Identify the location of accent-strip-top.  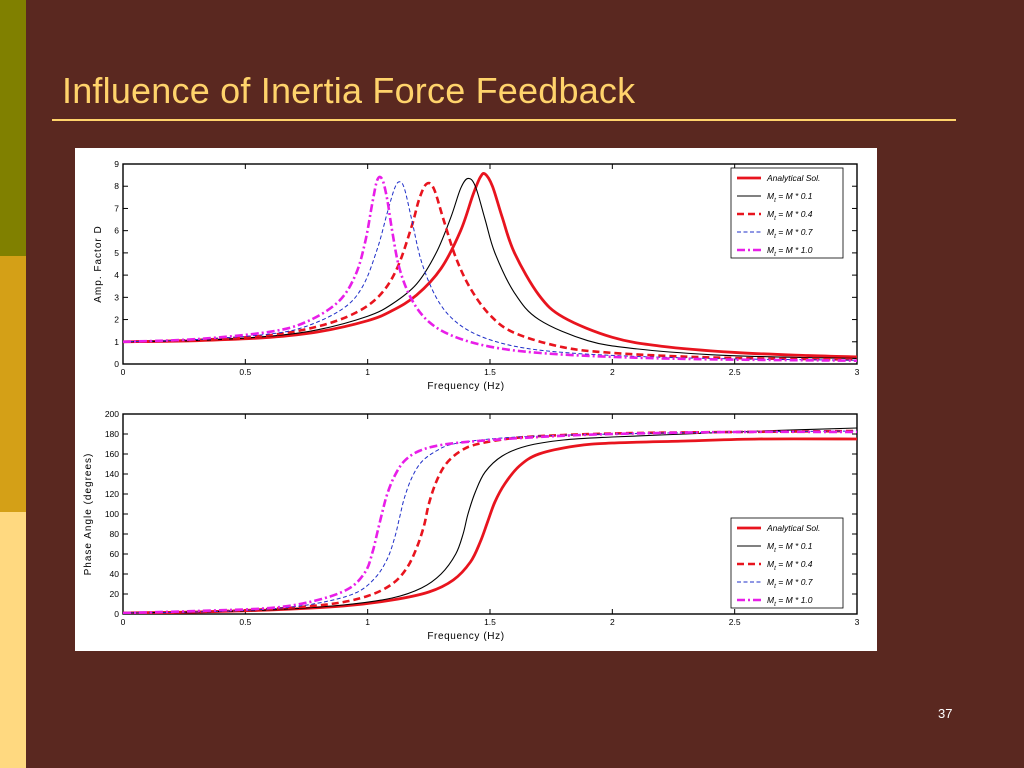
(13, 128).